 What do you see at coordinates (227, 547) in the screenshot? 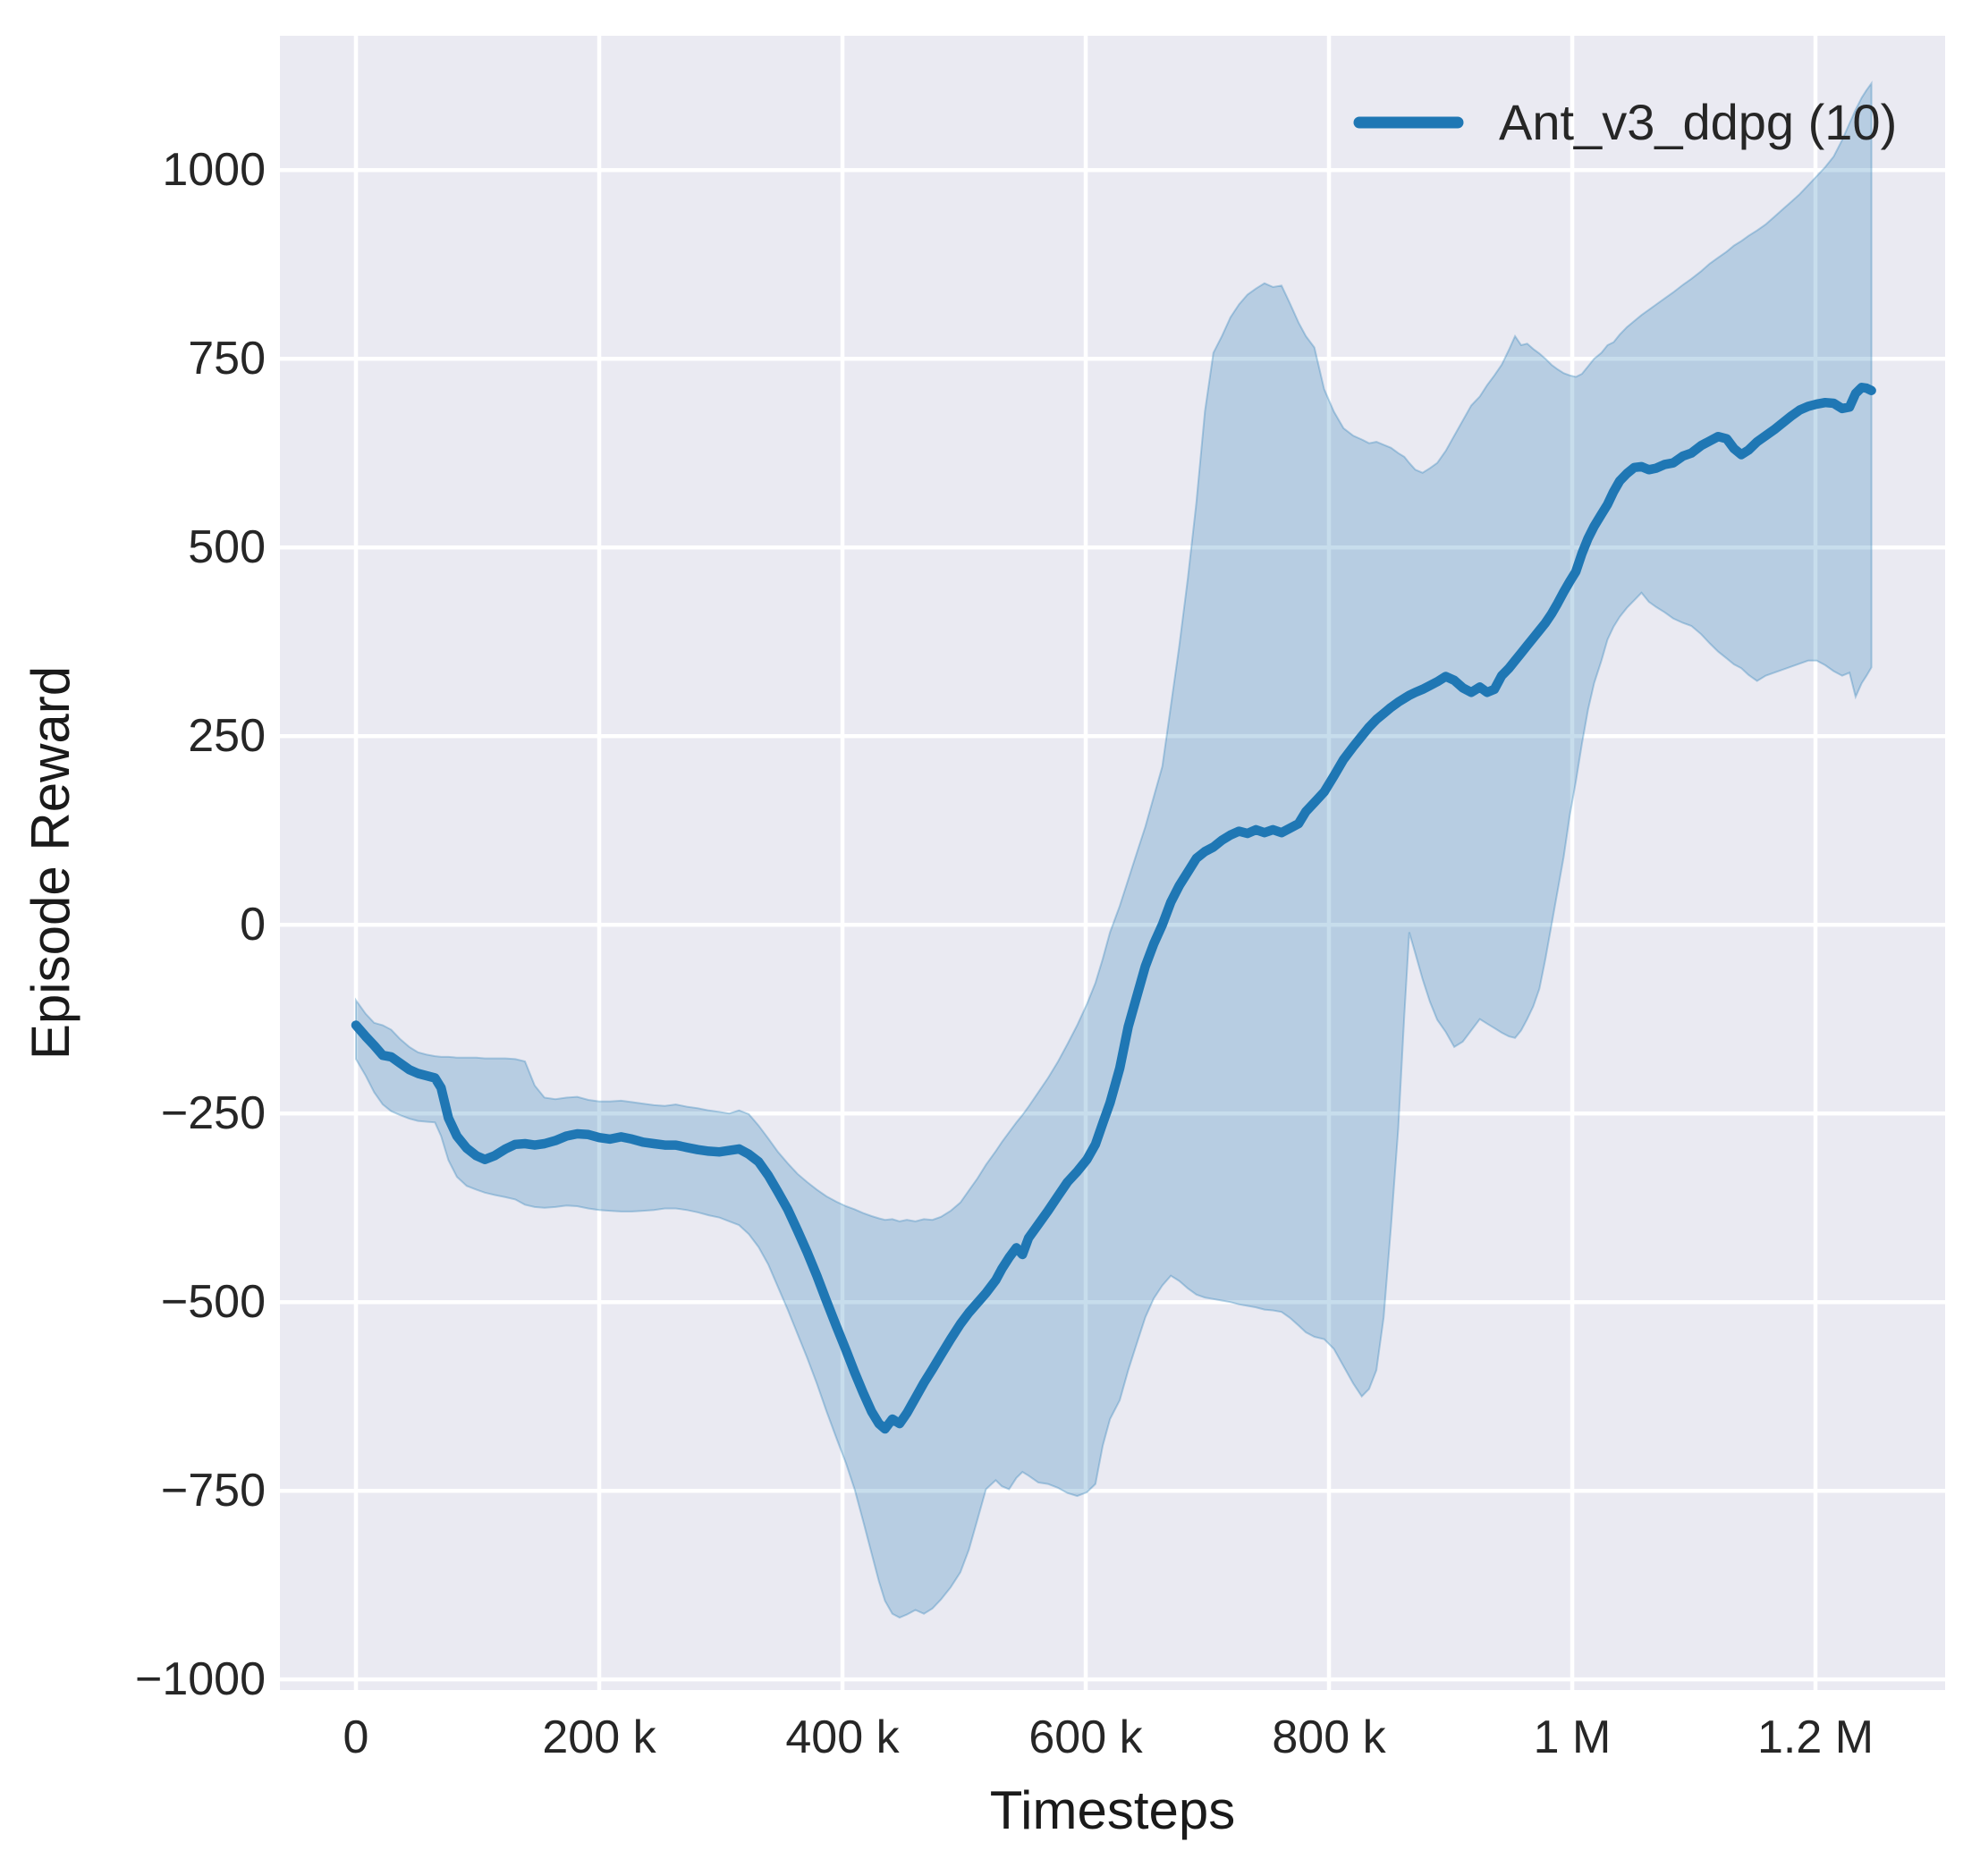
I see `y-tick-label: 500` at bounding box center [227, 547].